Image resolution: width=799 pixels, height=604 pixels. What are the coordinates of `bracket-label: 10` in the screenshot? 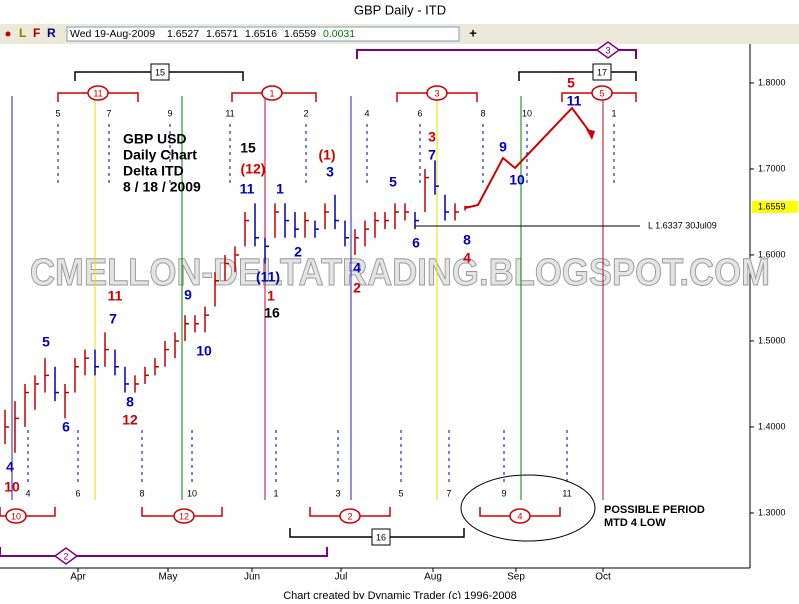 It's located at (16, 516).